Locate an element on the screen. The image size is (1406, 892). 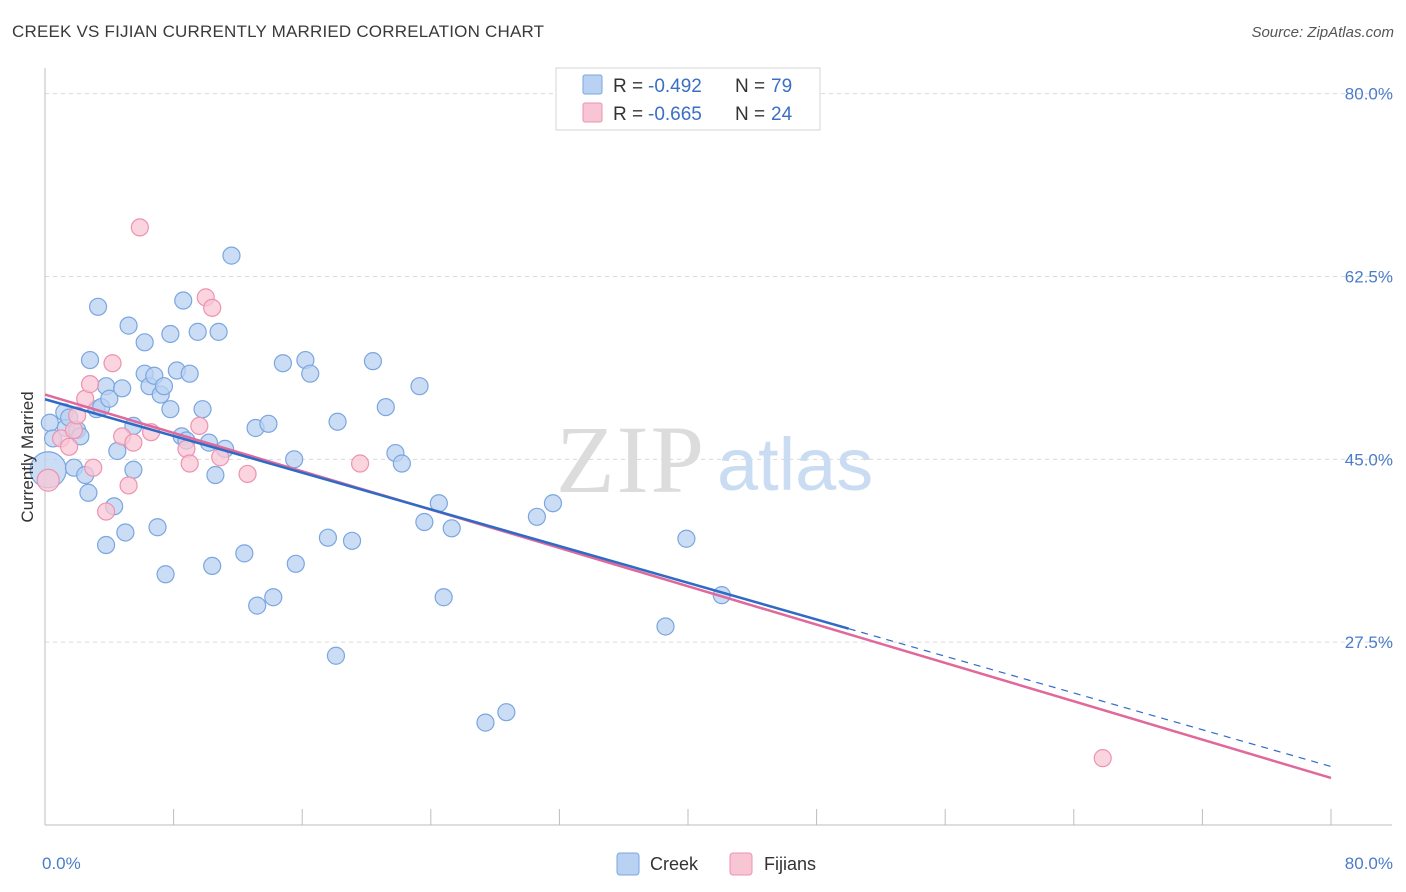
legend-creek-r-label: R = is located at coordinates (628, 86).